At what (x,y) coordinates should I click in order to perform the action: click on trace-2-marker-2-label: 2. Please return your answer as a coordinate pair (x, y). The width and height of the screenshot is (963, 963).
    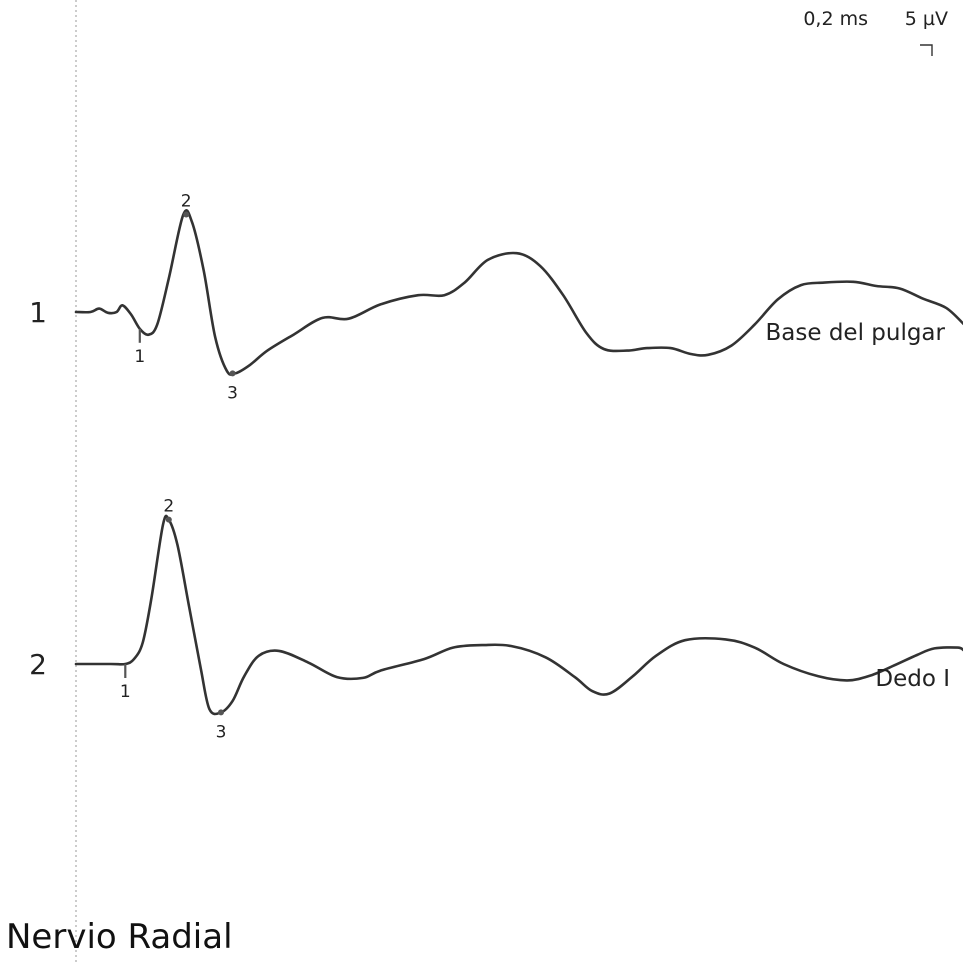
    Looking at the image, I should click on (168, 507).